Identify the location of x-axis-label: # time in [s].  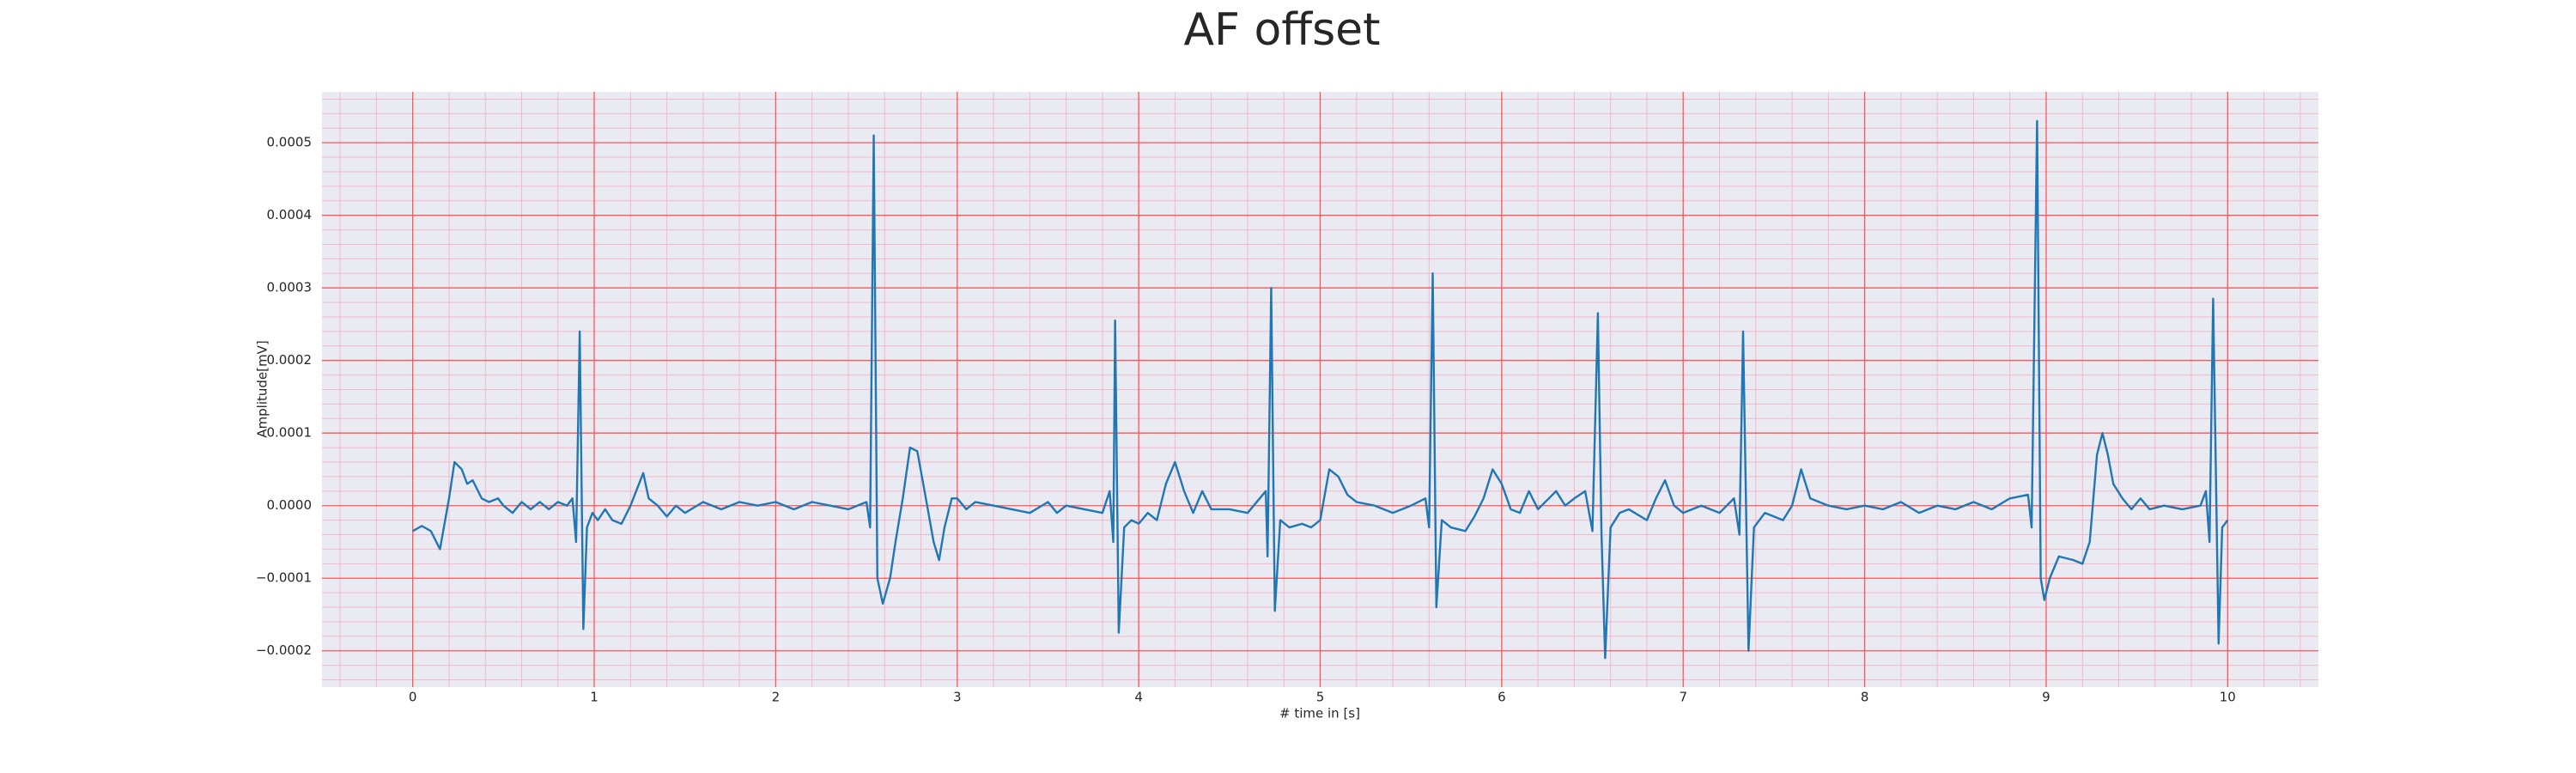
(1319, 713).